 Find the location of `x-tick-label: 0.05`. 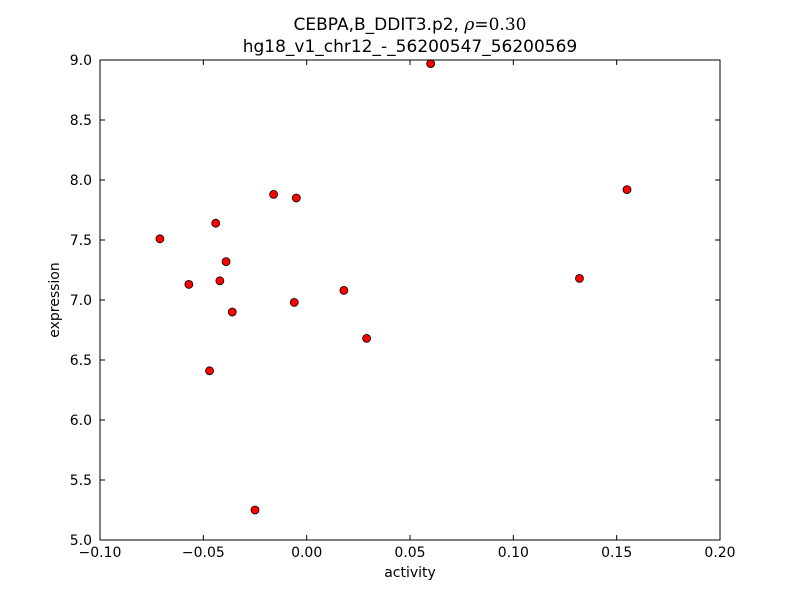

x-tick-label: 0.05 is located at coordinates (409, 553).